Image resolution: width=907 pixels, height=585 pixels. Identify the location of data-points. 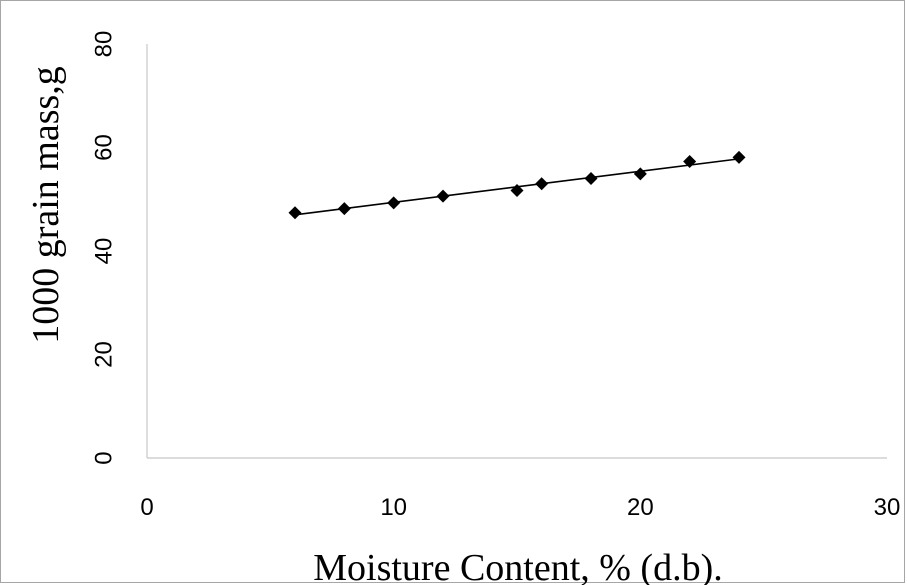
(517, 185).